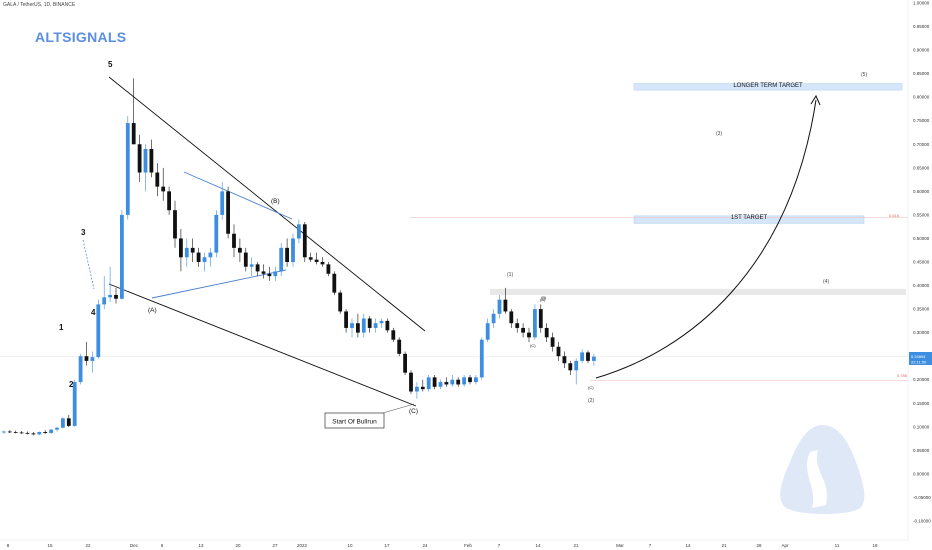 This screenshot has width=932, height=550. Describe the element at coordinates (93, 312) in the screenshot. I see `wave-label-4: 4` at that location.